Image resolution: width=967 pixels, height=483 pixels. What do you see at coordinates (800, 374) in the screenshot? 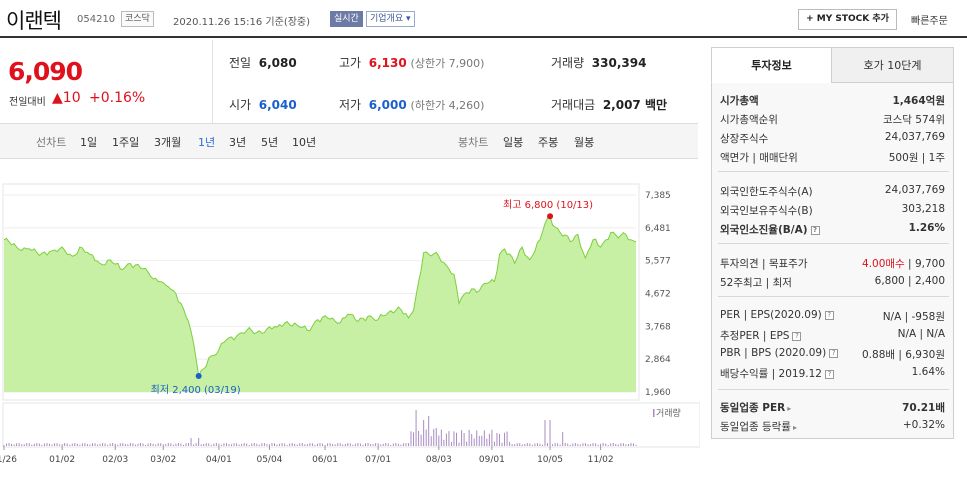
I see `dividend-date: 2019.12` at bounding box center [800, 374].